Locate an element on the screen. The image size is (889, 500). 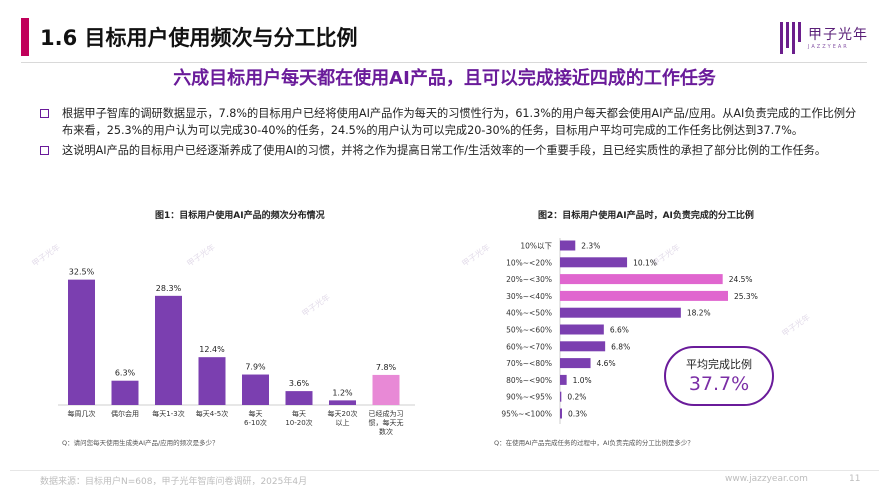
chart2-value-label: 4.6% is located at coordinates (606, 363).